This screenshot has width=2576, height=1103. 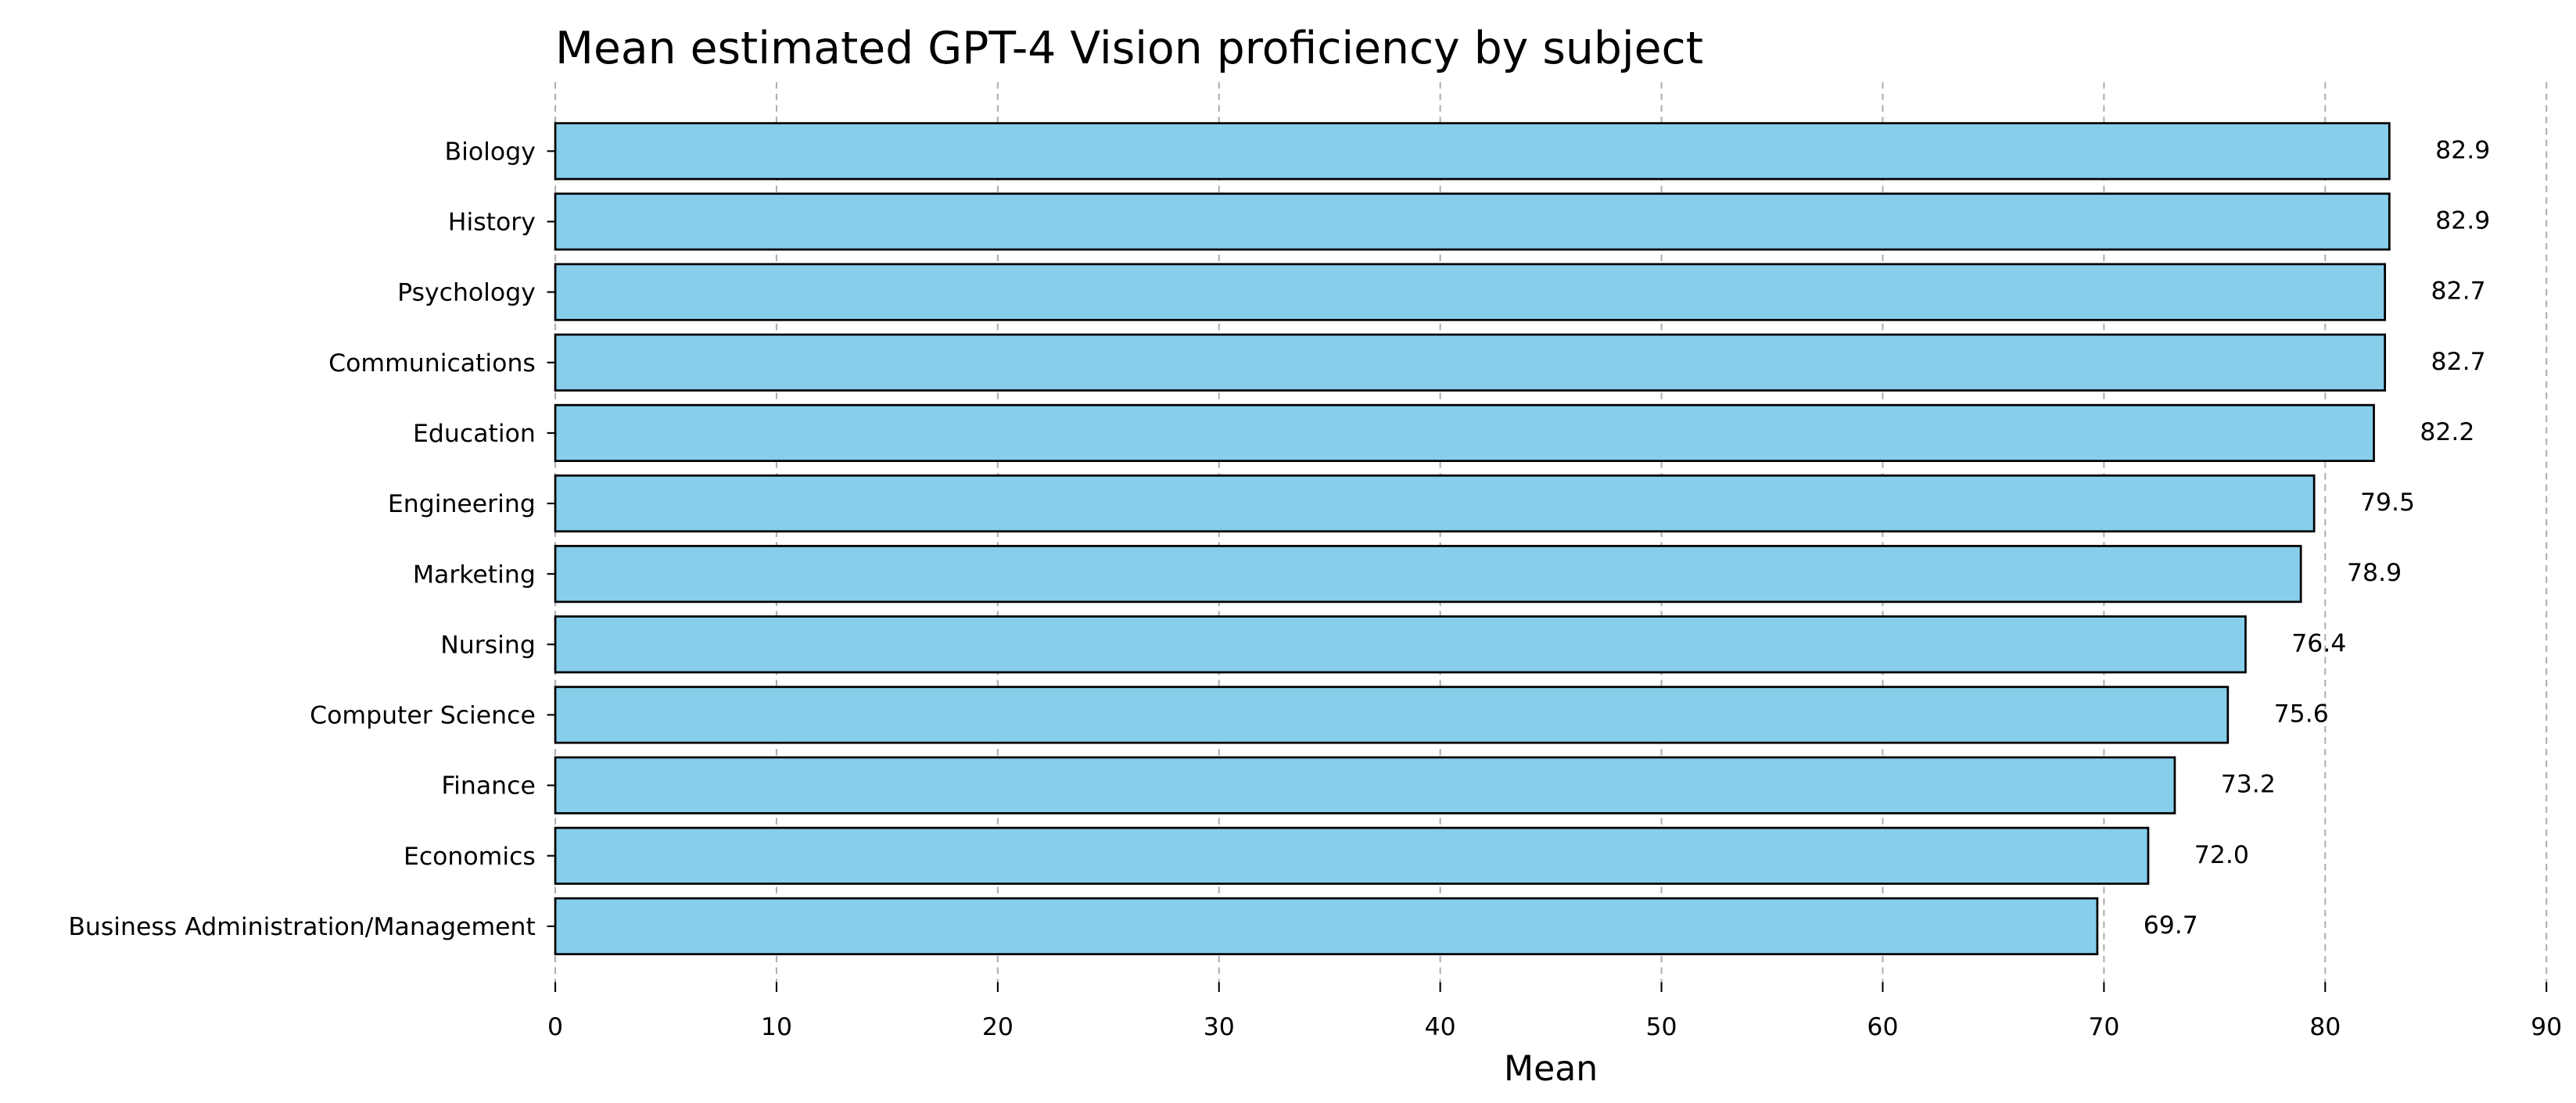 I want to click on value-label: 82.2, so click(x=2447, y=432).